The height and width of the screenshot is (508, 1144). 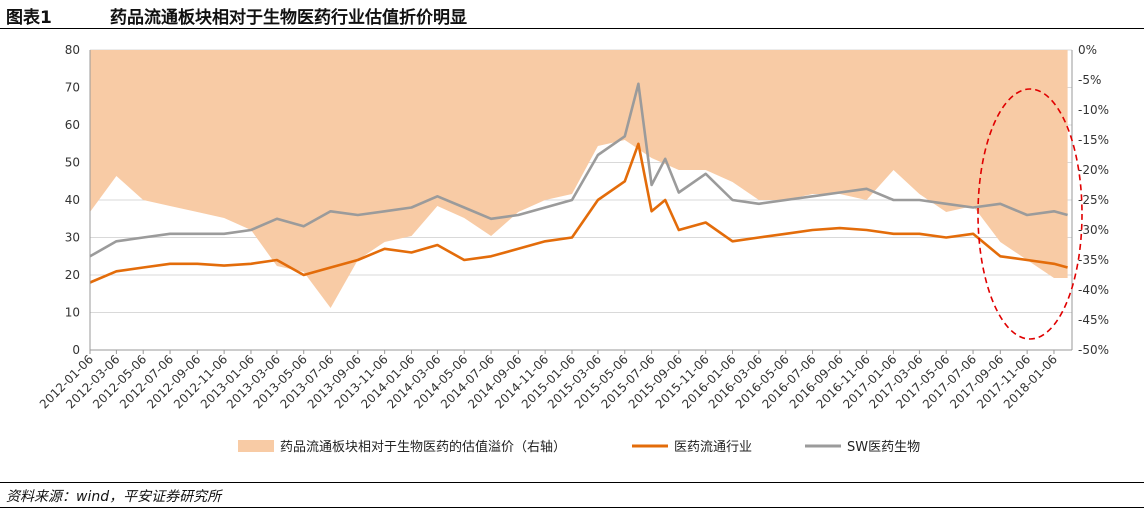 What do you see at coordinates (423, 447) in the screenshot?
I see `legend-label: 药品流通板块相对于生物医药的估值溢价（右轴）` at bounding box center [423, 447].